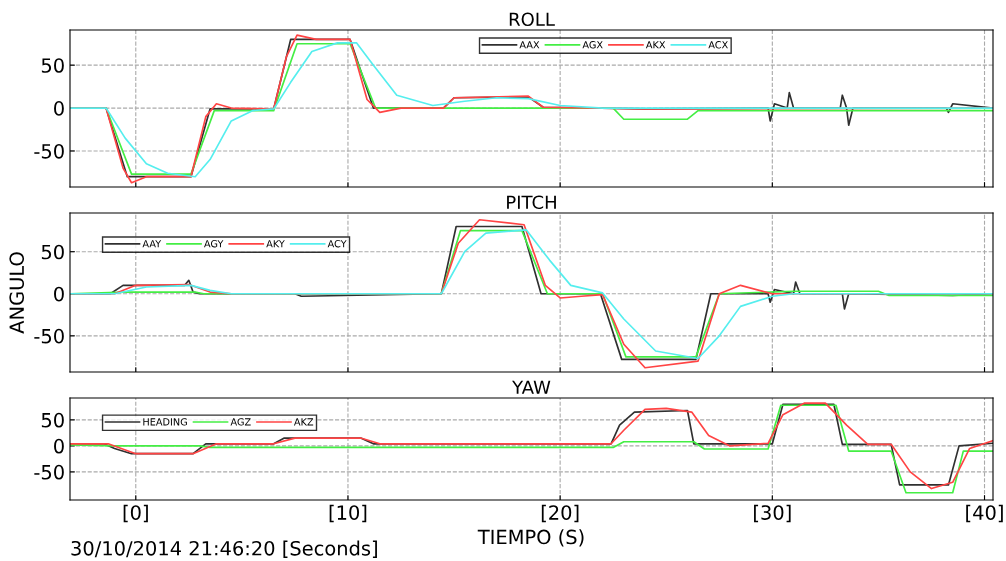  What do you see at coordinates (531, 202) in the screenshot?
I see `chart-title: PITCH` at bounding box center [531, 202].